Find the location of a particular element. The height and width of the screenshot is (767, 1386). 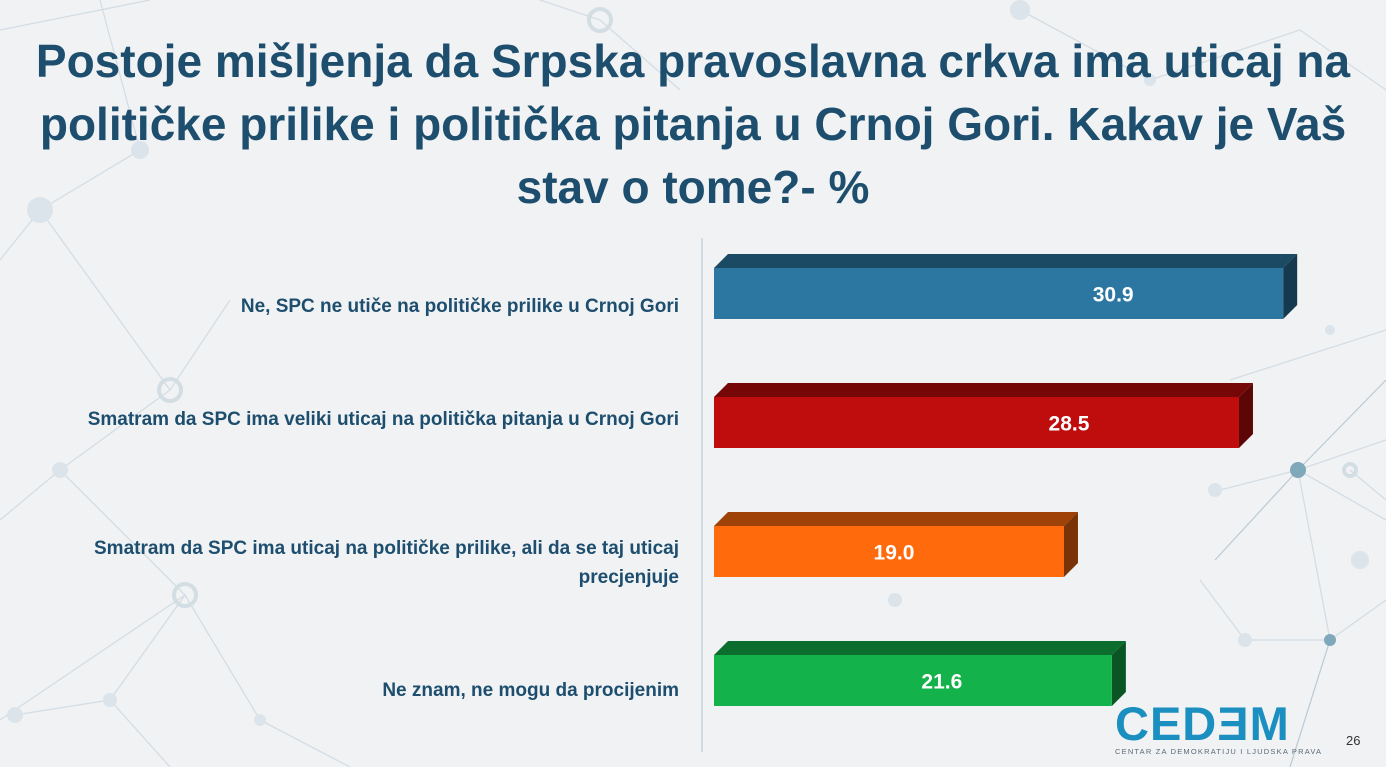

bar: 19.0 is located at coordinates (896, 544).